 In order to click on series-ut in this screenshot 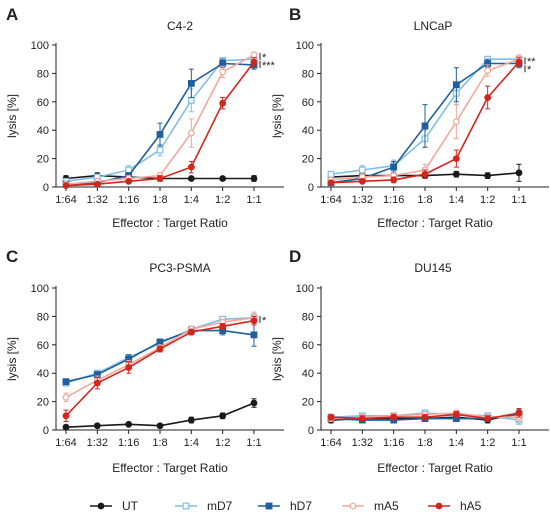, I will do `click(160, 414)`.